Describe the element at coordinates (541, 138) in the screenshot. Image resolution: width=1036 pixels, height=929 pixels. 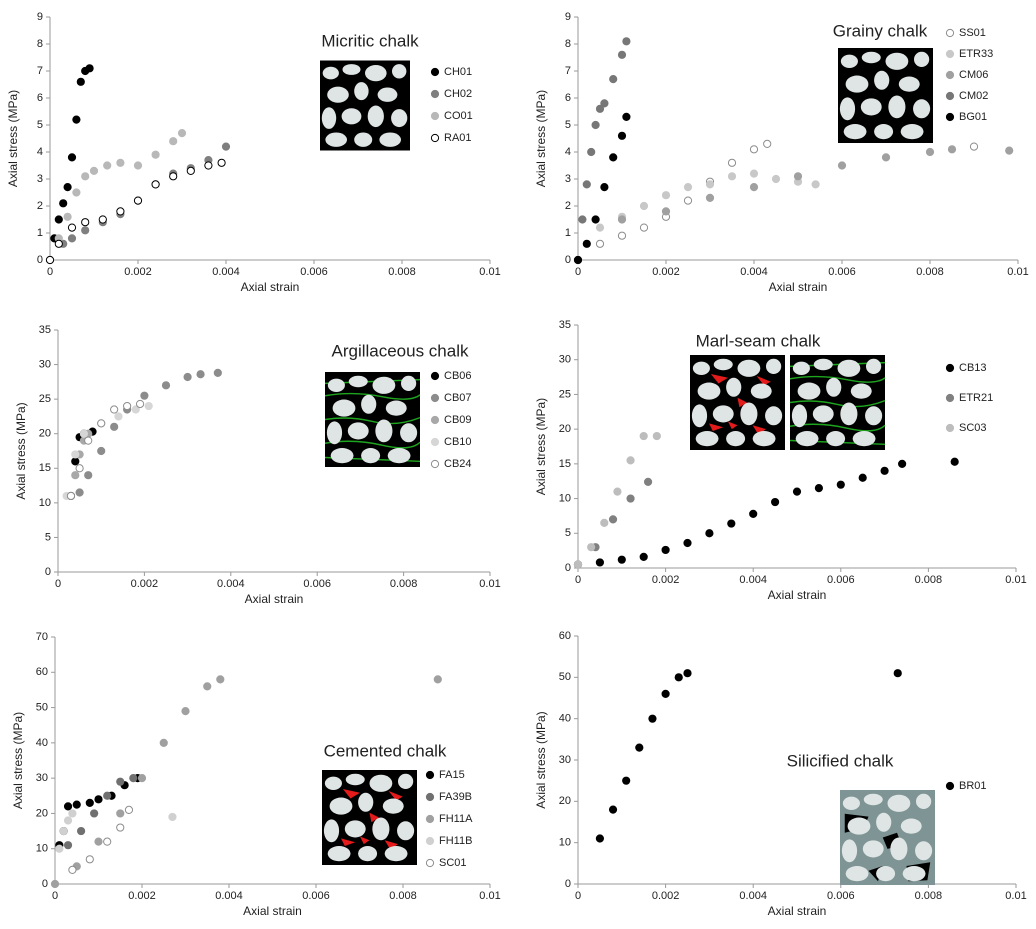
I see `y-axis-label: Axial stress (MPa)` at that location.